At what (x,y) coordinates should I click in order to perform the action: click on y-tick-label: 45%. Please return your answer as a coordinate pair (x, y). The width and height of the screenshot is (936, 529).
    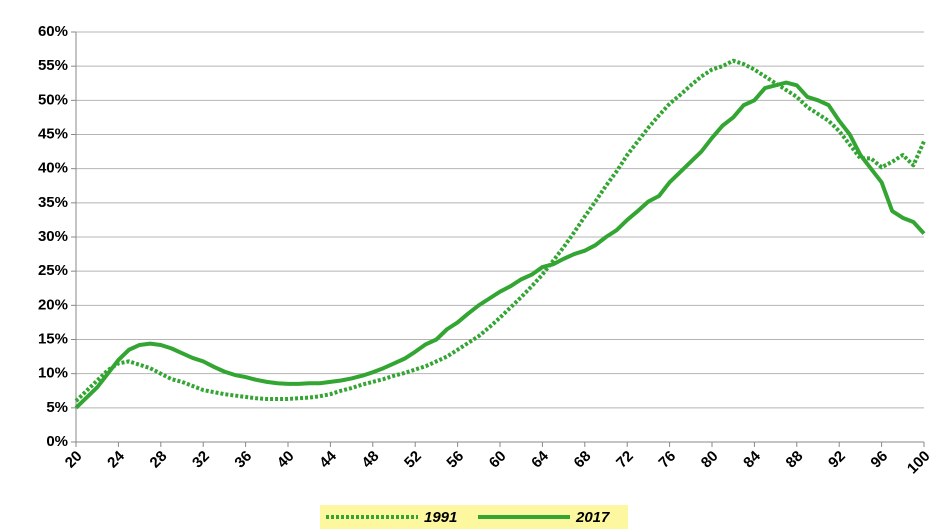
    Looking at the image, I should click on (53, 133).